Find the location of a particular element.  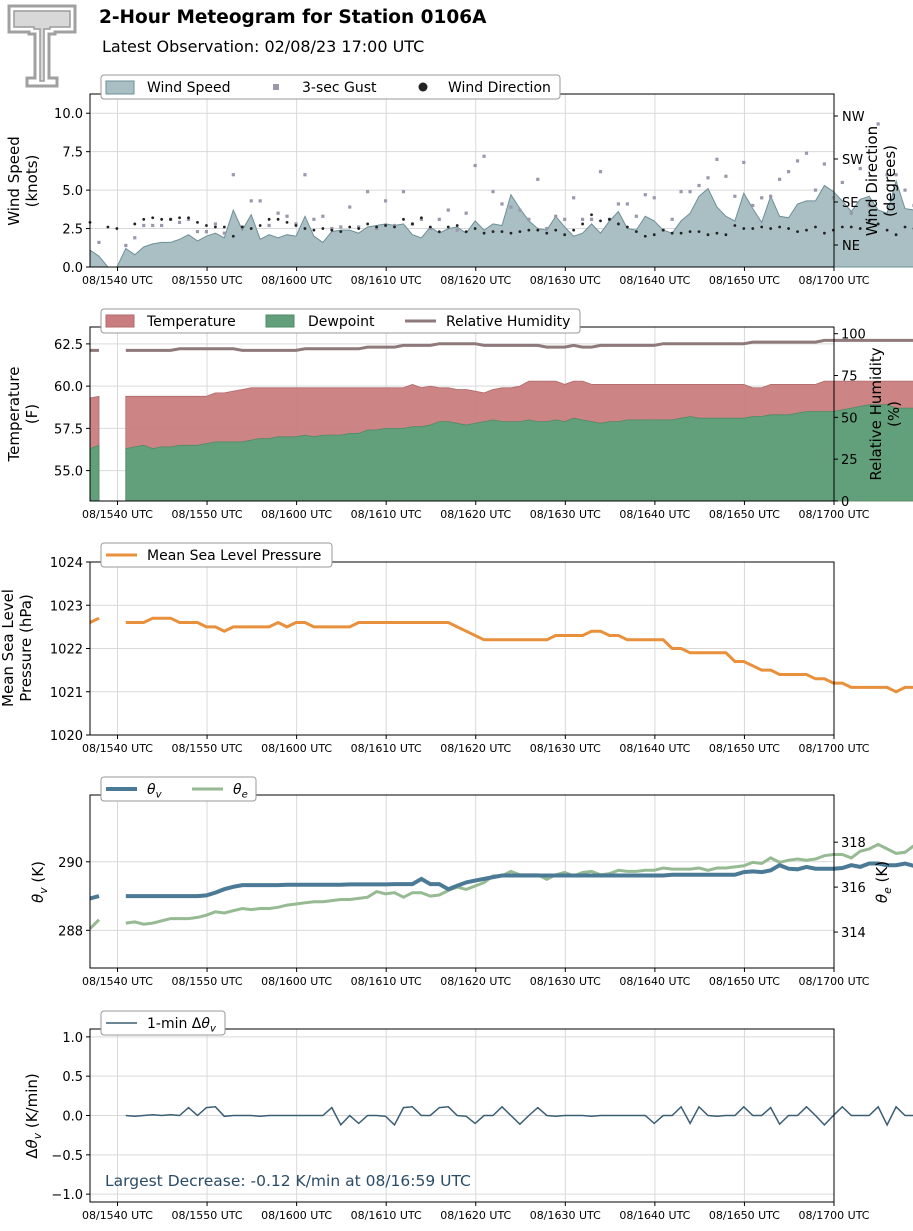

theta-xtick-label: 08/1610 UTC is located at coordinates (386, 981).